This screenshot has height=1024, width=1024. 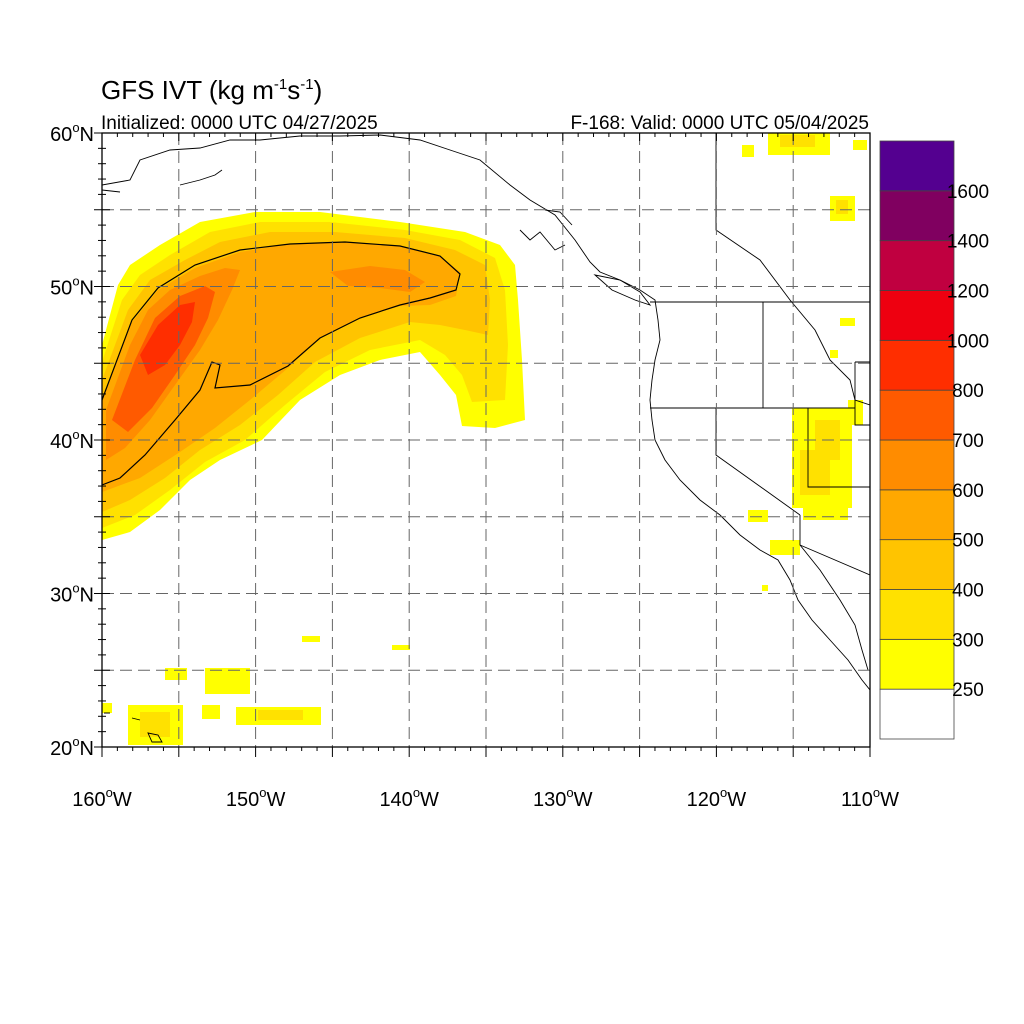 I want to click on lon-label: 120oW, so click(x=717, y=798).